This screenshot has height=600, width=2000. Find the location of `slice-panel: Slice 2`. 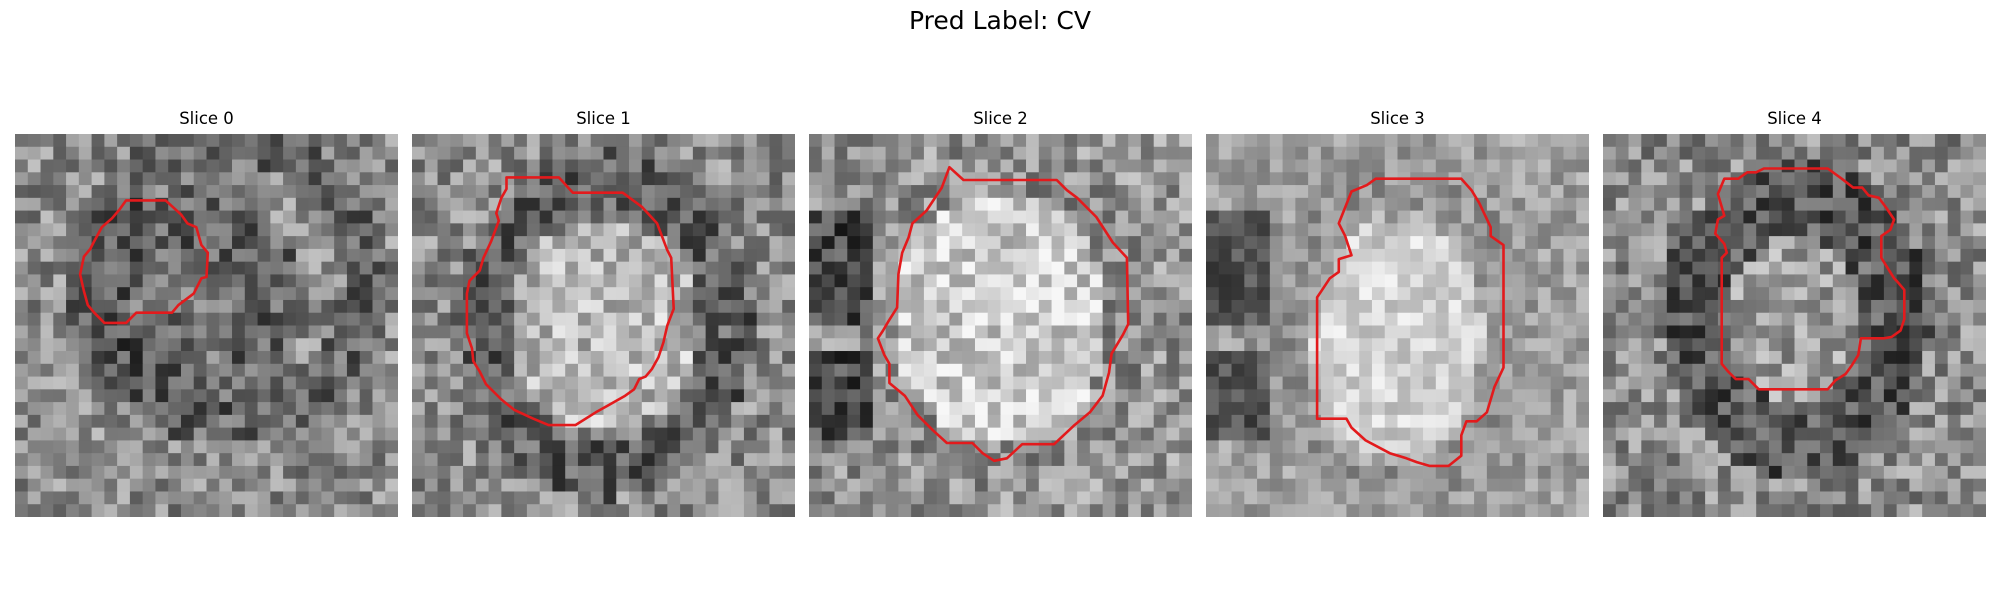

slice-panel: Slice 2 is located at coordinates (1000, 312).